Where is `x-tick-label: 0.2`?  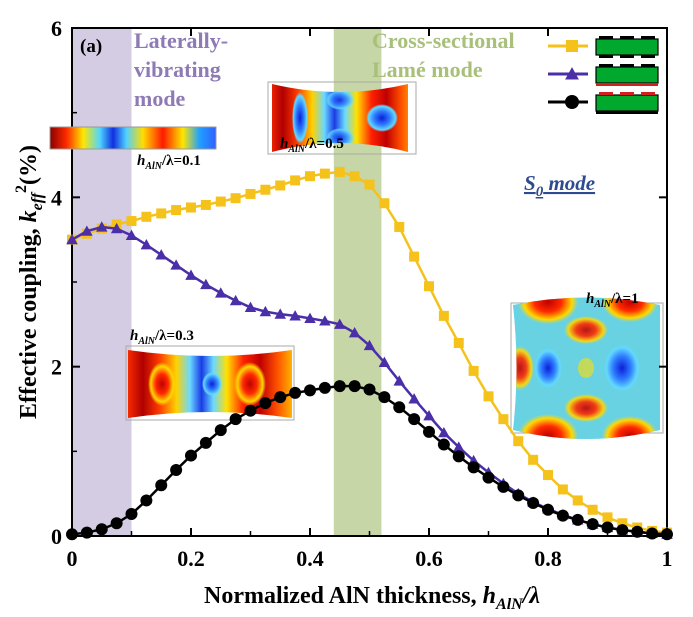 x-tick-label: 0.2 is located at coordinates (191, 558).